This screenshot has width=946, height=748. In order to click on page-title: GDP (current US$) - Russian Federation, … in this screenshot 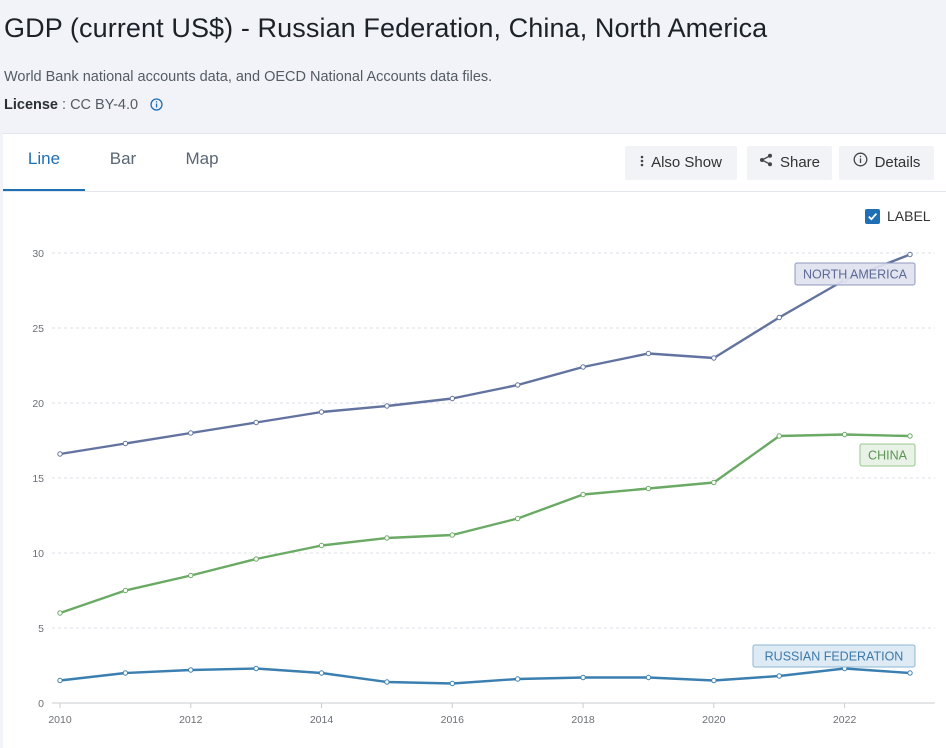, I will do `click(386, 28)`.